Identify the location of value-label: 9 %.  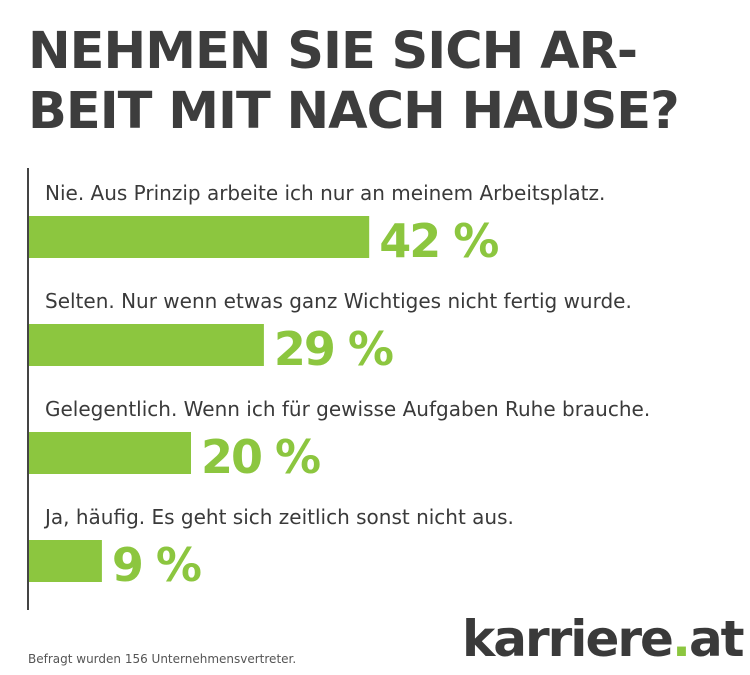
(156, 565).